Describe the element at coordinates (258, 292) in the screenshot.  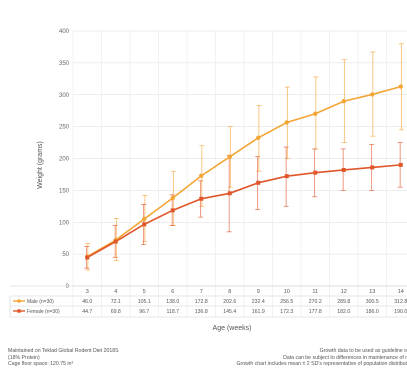
I see `x-tick-label: 9` at that location.